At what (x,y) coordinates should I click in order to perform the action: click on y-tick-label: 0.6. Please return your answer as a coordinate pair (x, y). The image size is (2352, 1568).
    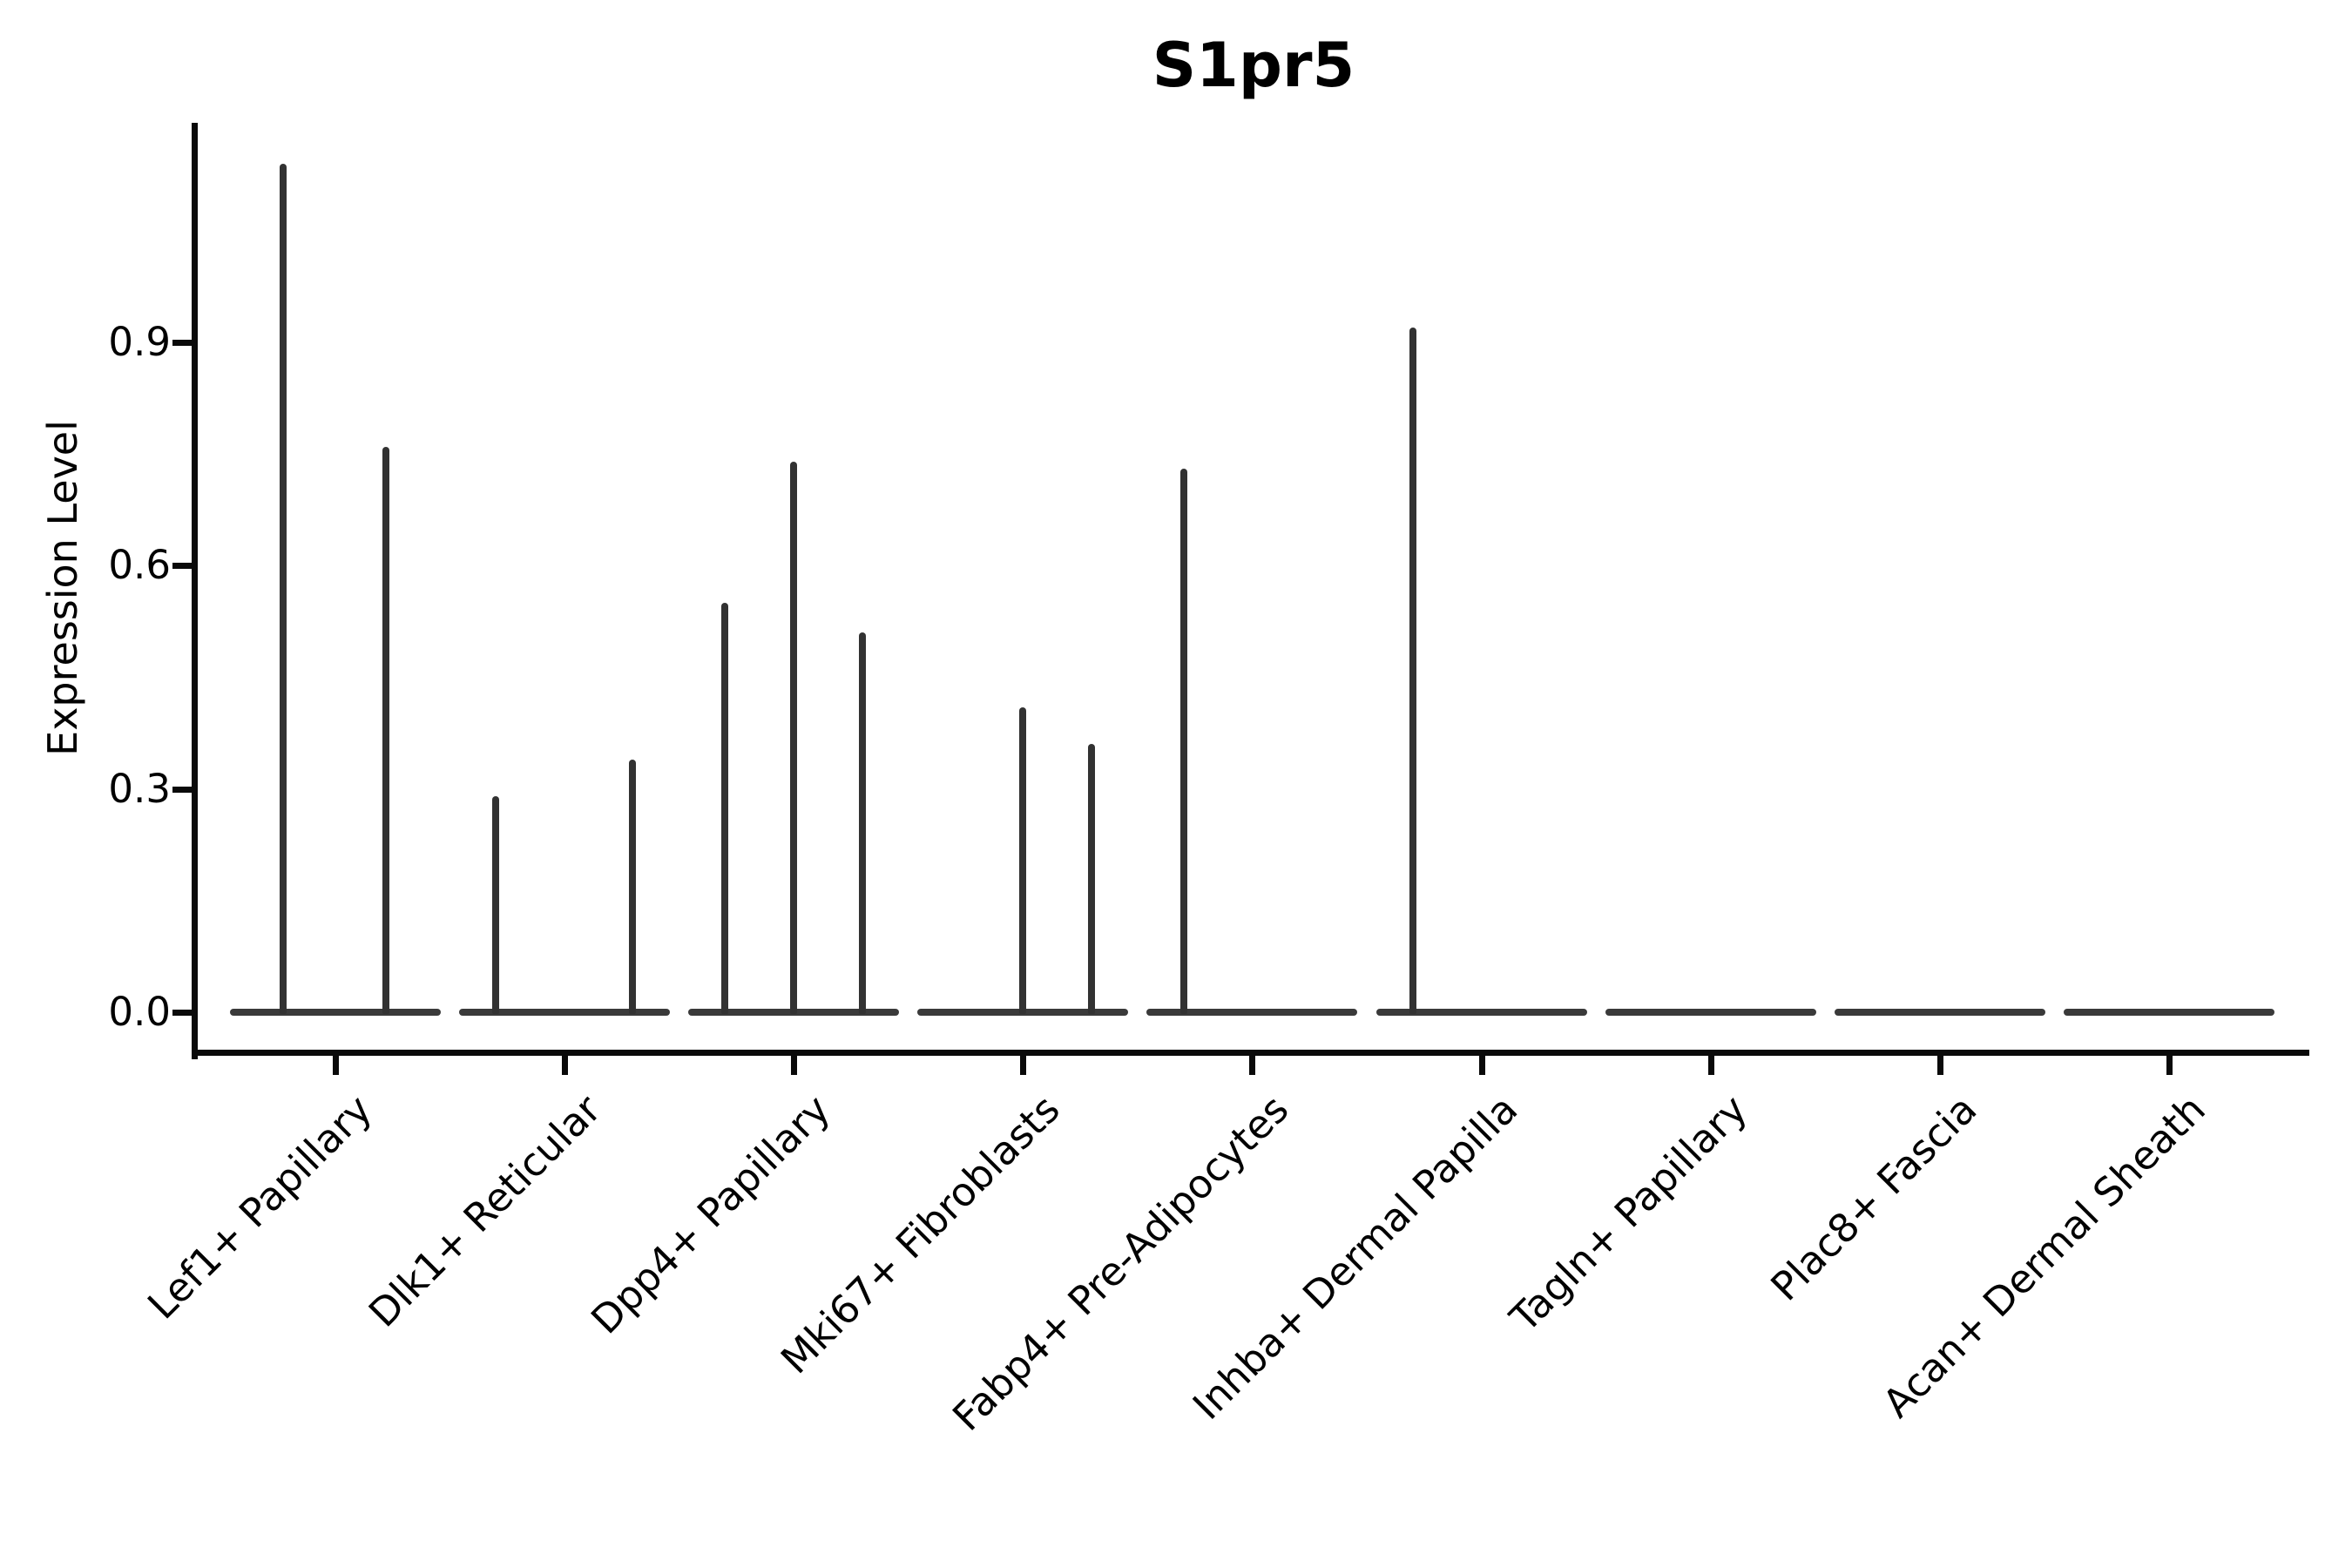
    Looking at the image, I should click on (139, 565).